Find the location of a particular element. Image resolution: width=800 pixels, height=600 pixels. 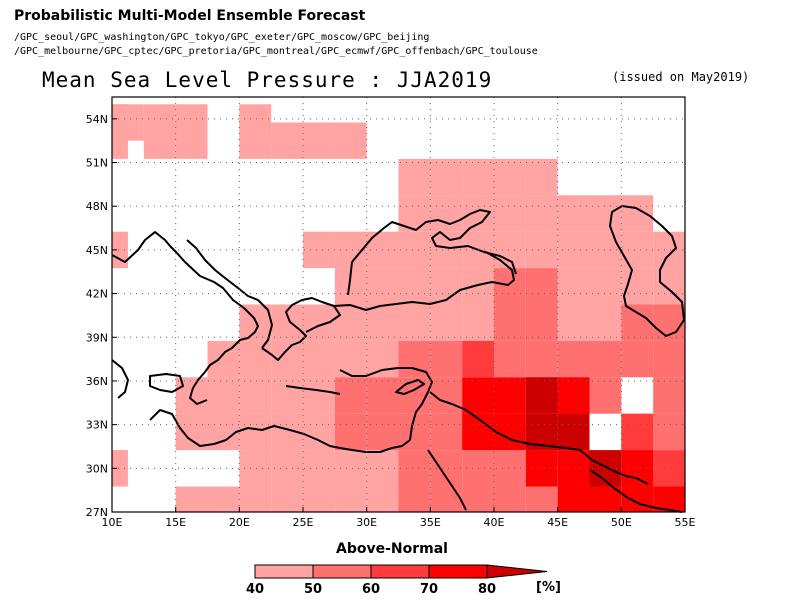

legend-label: 60 is located at coordinates (371, 589).